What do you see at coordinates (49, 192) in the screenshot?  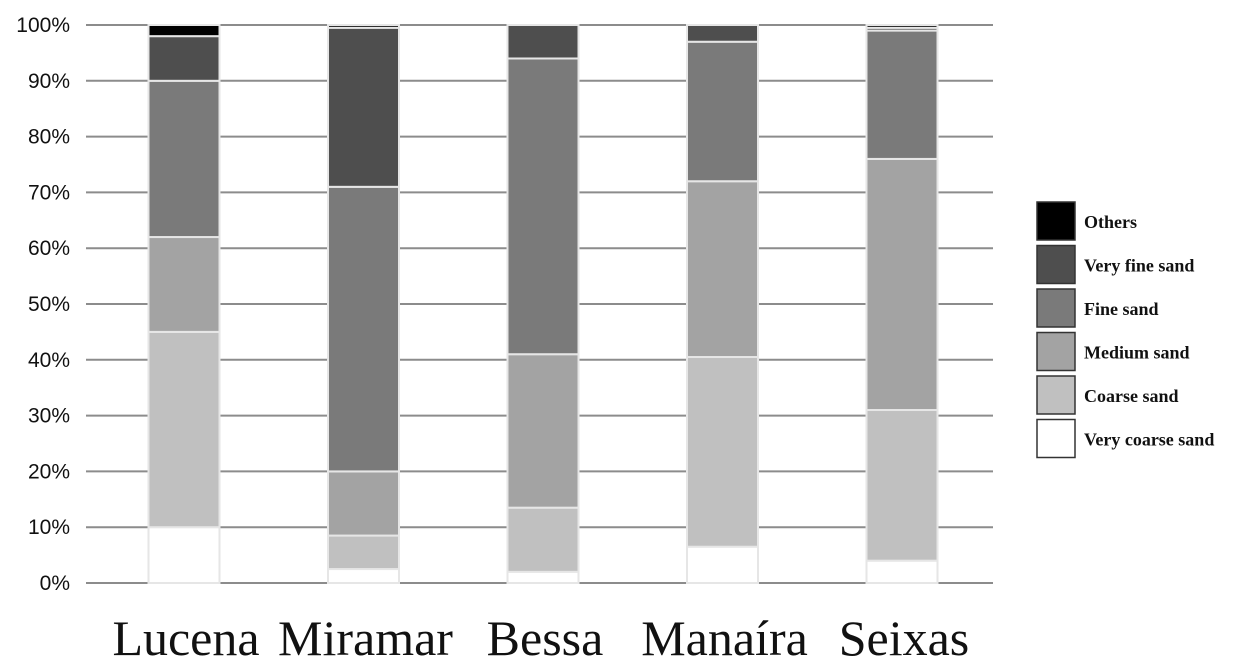 I see `y-tick-label: 70%` at bounding box center [49, 192].